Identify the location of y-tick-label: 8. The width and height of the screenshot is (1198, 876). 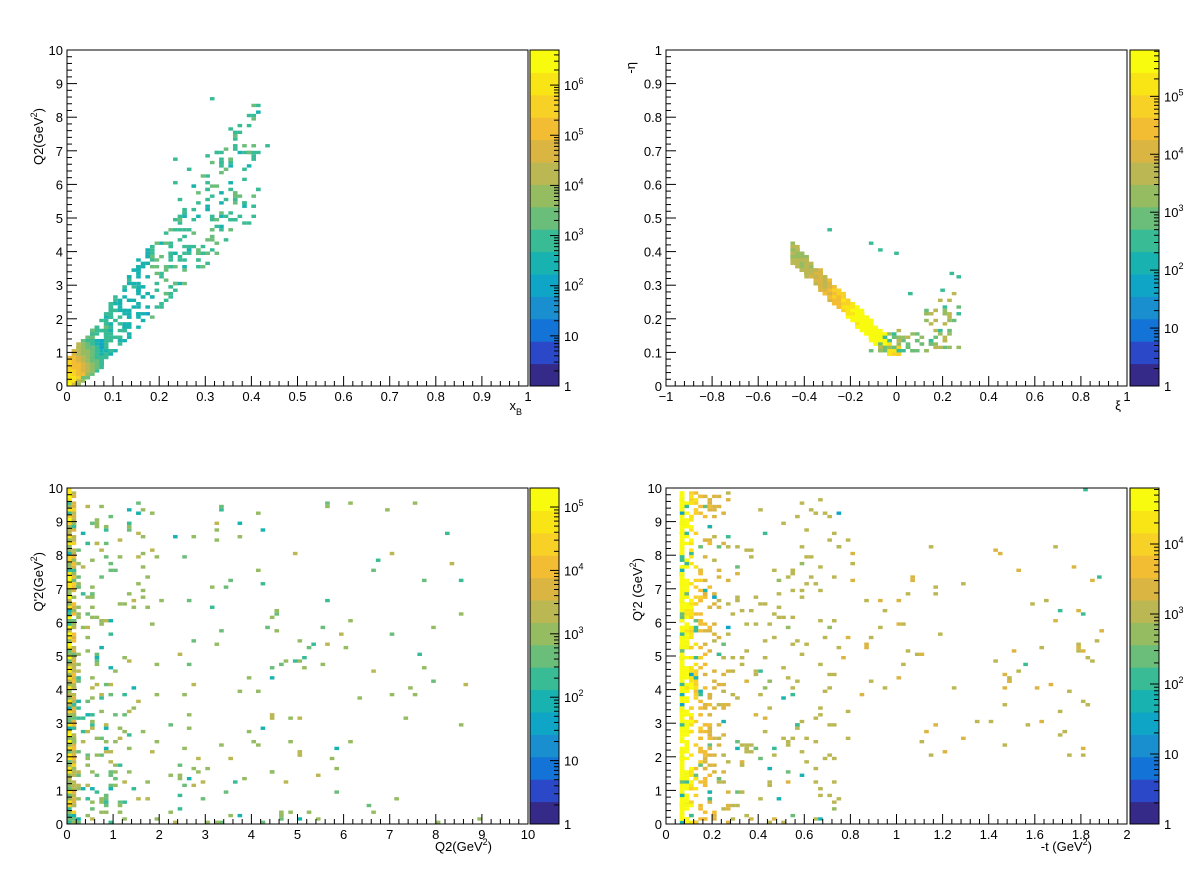
(59, 117).